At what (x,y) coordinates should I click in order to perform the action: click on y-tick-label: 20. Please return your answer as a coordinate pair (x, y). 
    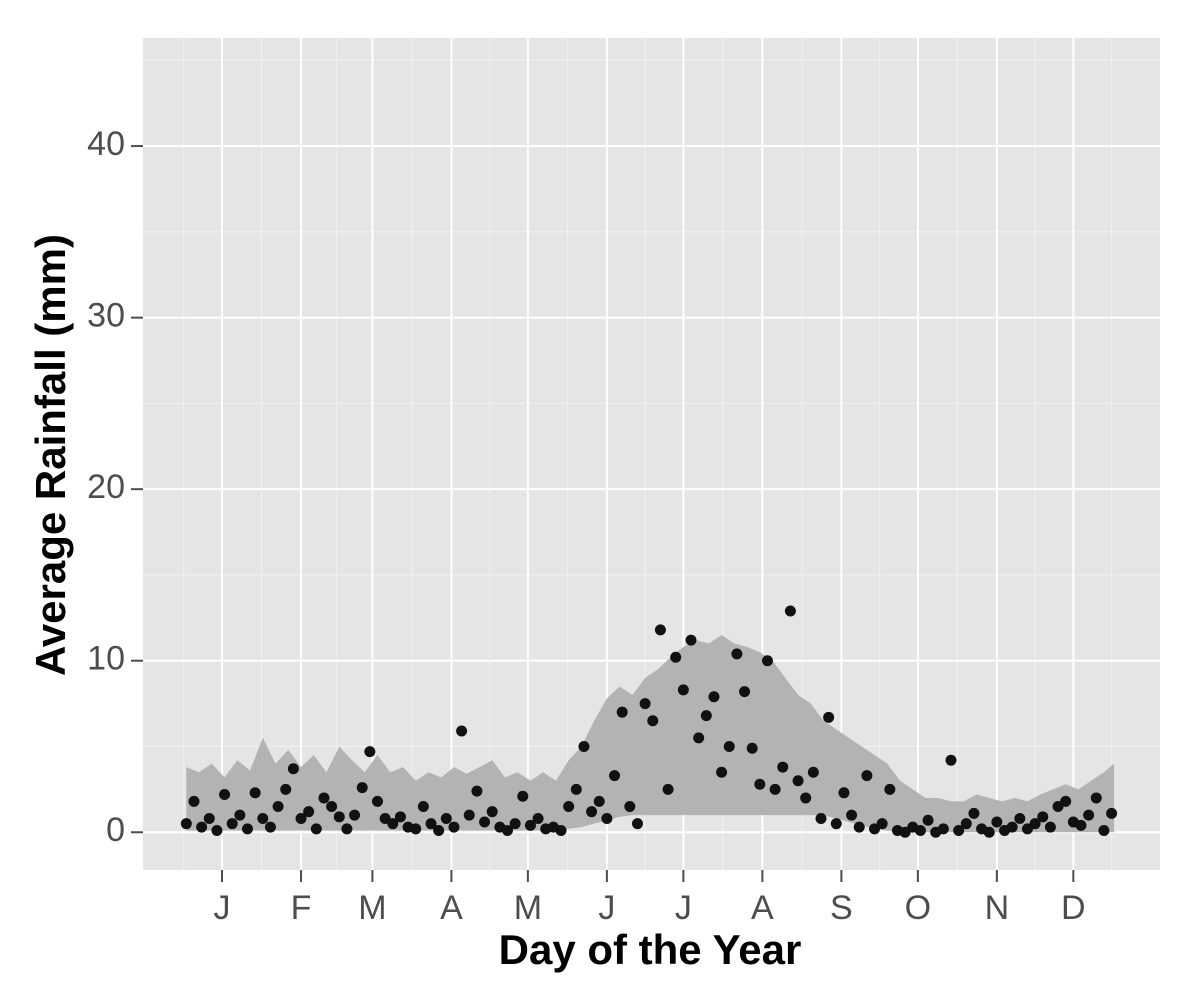
    Looking at the image, I should click on (106, 487).